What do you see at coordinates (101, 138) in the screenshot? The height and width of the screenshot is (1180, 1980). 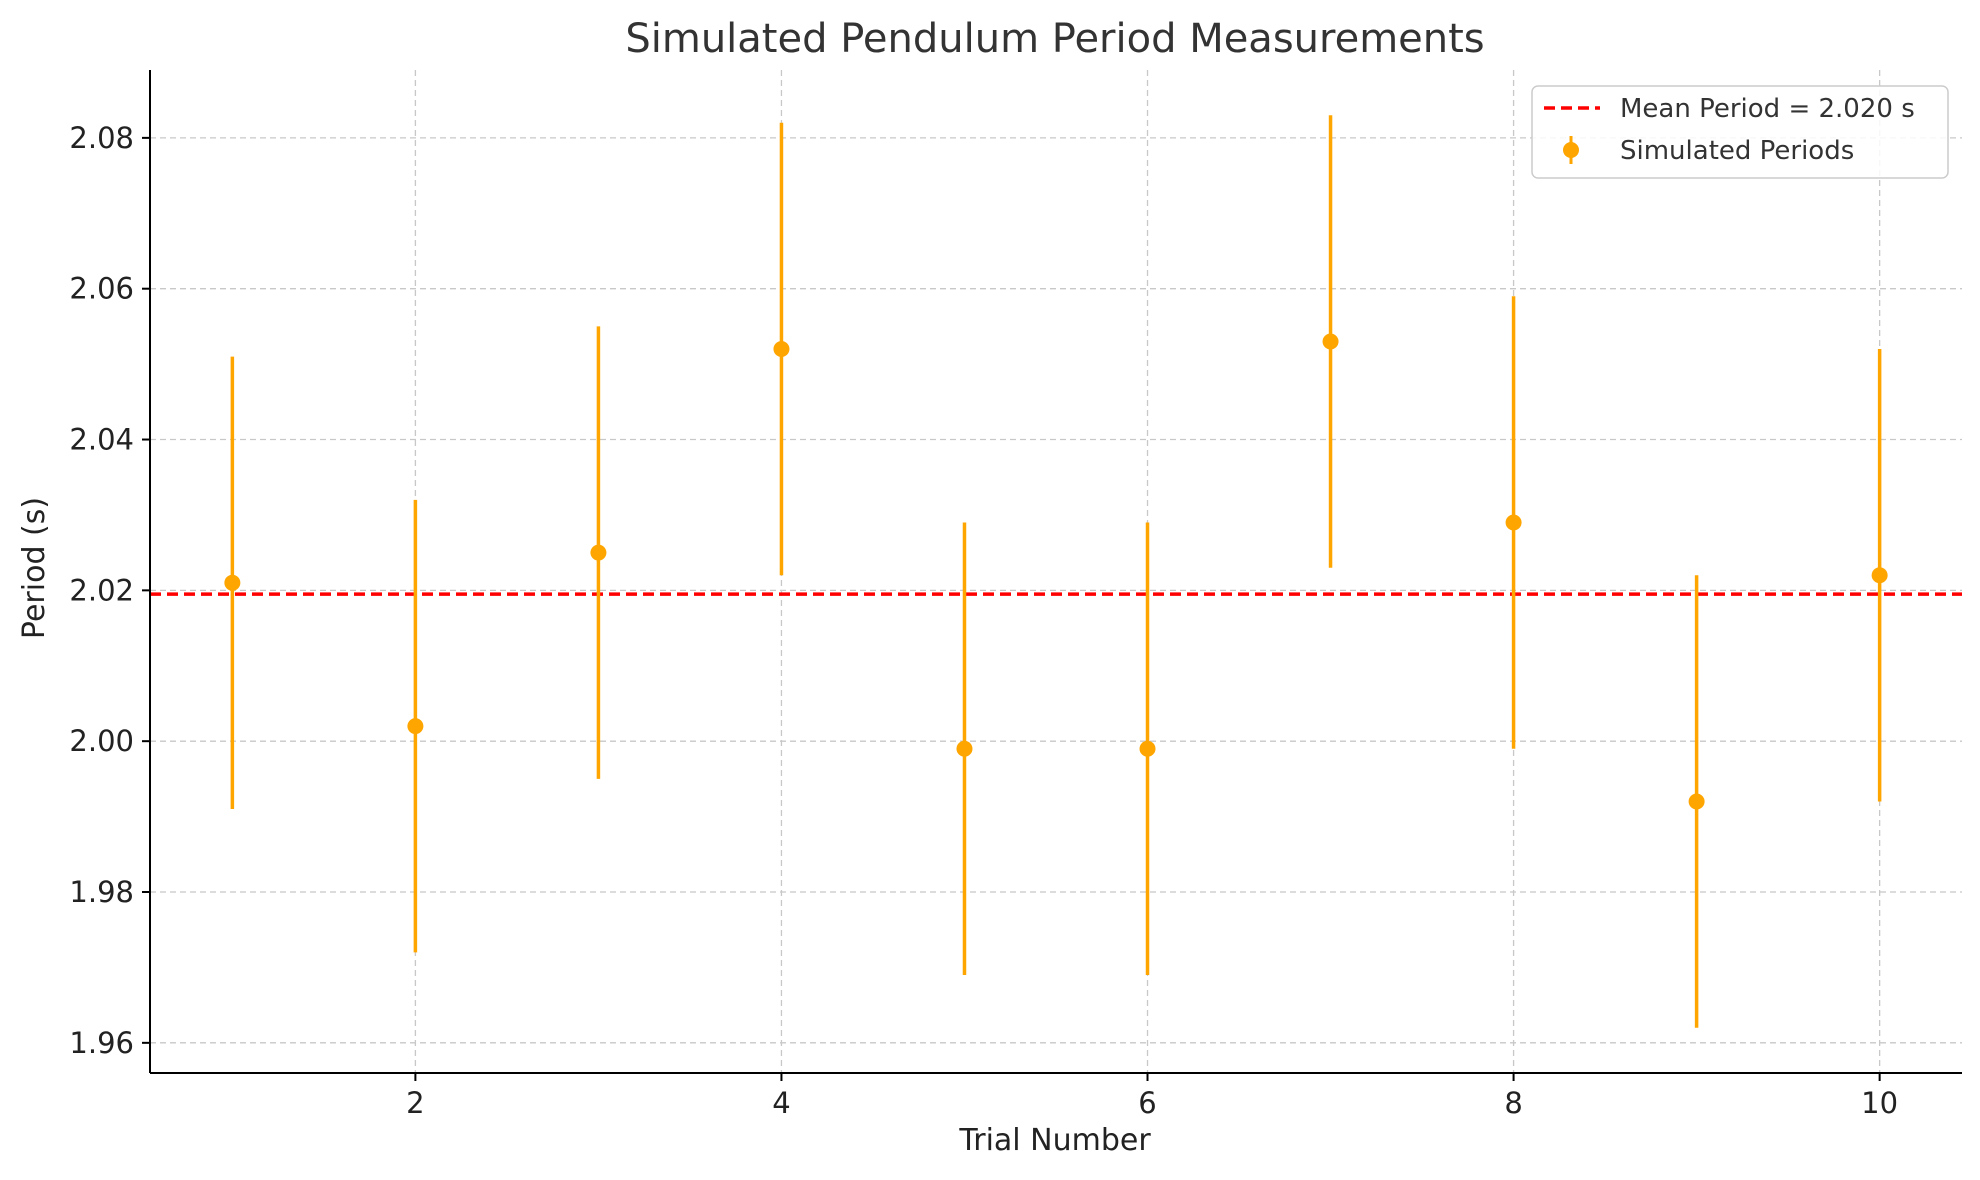 I see `y-tick-label: 2.08` at bounding box center [101, 138].